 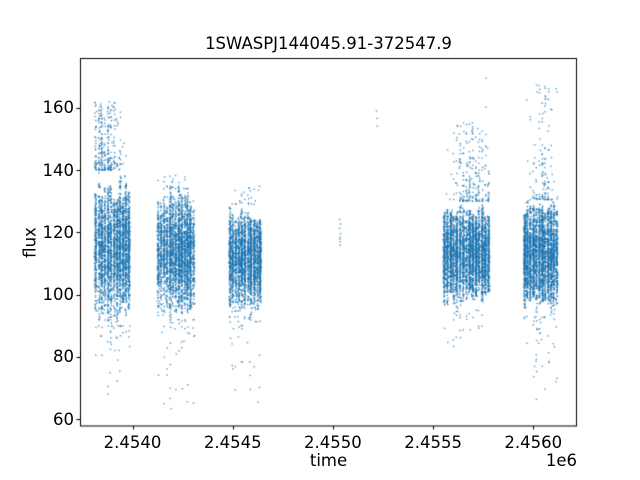 I want to click on x-tick-label: 2.4560, so click(x=533, y=442).